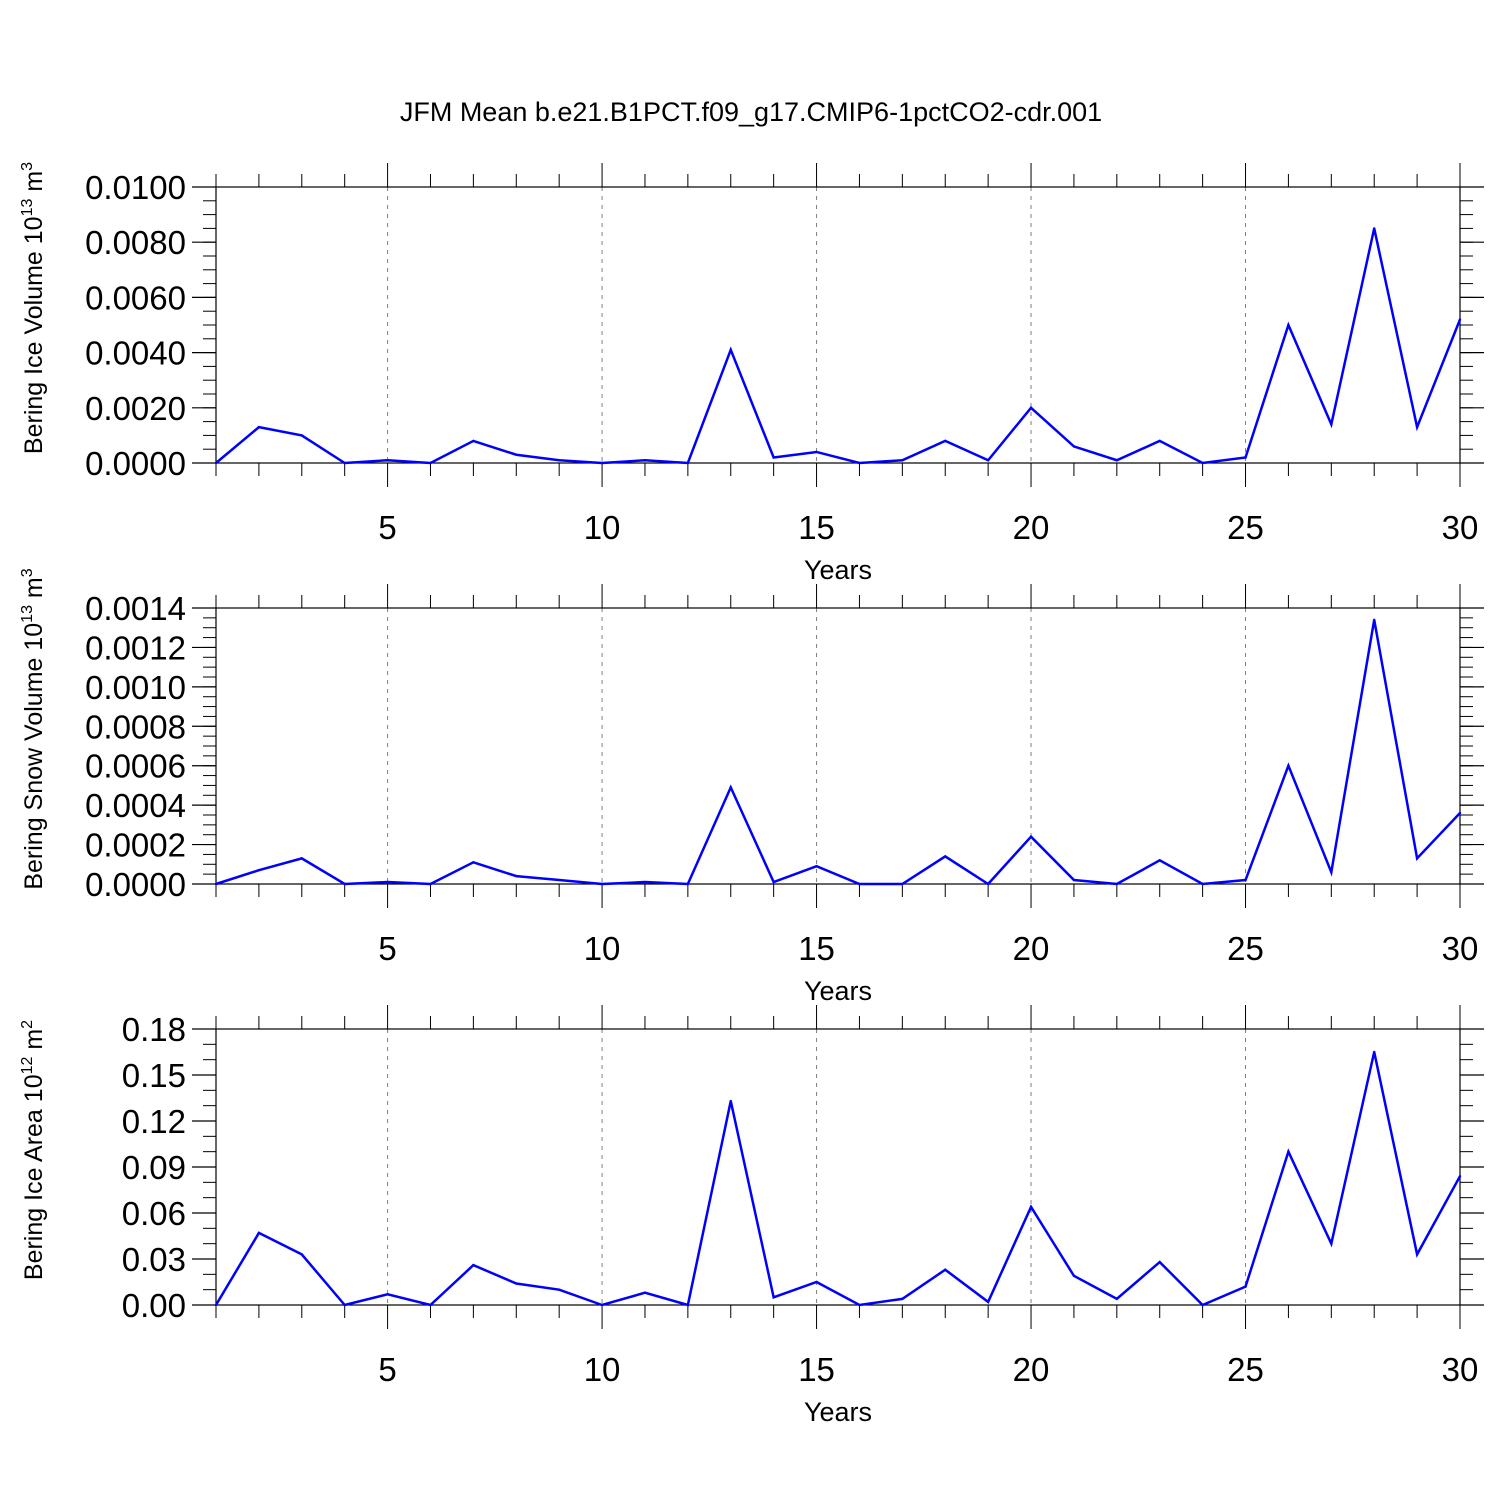  What do you see at coordinates (135, 726) in the screenshot?
I see `y-tick-label: 0.0008` at bounding box center [135, 726].